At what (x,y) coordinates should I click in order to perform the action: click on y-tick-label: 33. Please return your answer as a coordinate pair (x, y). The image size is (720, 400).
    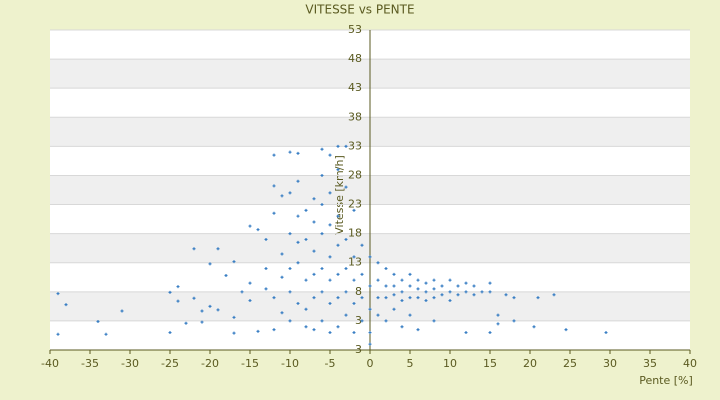
    Looking at the image, I should click on (355, 145).